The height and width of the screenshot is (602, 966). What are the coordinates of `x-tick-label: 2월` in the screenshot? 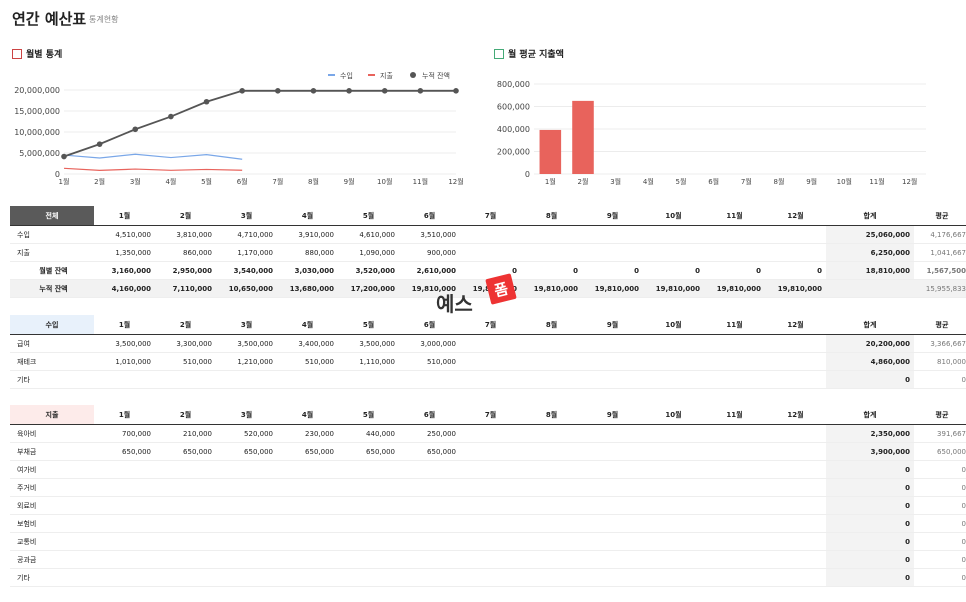 It's located at (99, 181).